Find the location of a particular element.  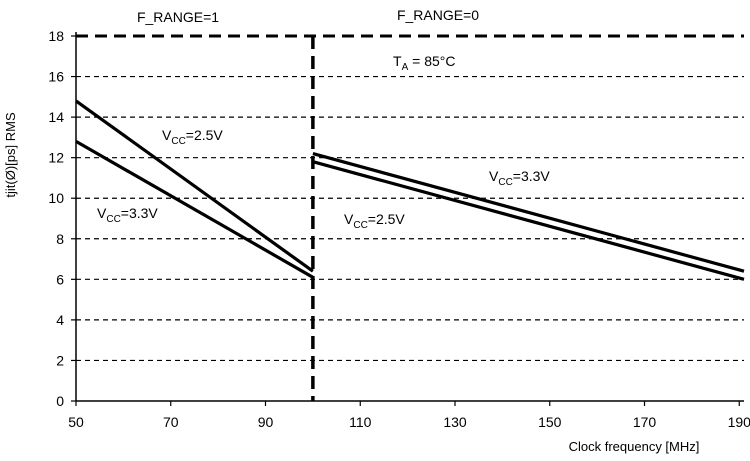

y-tick-label-4: 4 is located at coordinates (60, 320).